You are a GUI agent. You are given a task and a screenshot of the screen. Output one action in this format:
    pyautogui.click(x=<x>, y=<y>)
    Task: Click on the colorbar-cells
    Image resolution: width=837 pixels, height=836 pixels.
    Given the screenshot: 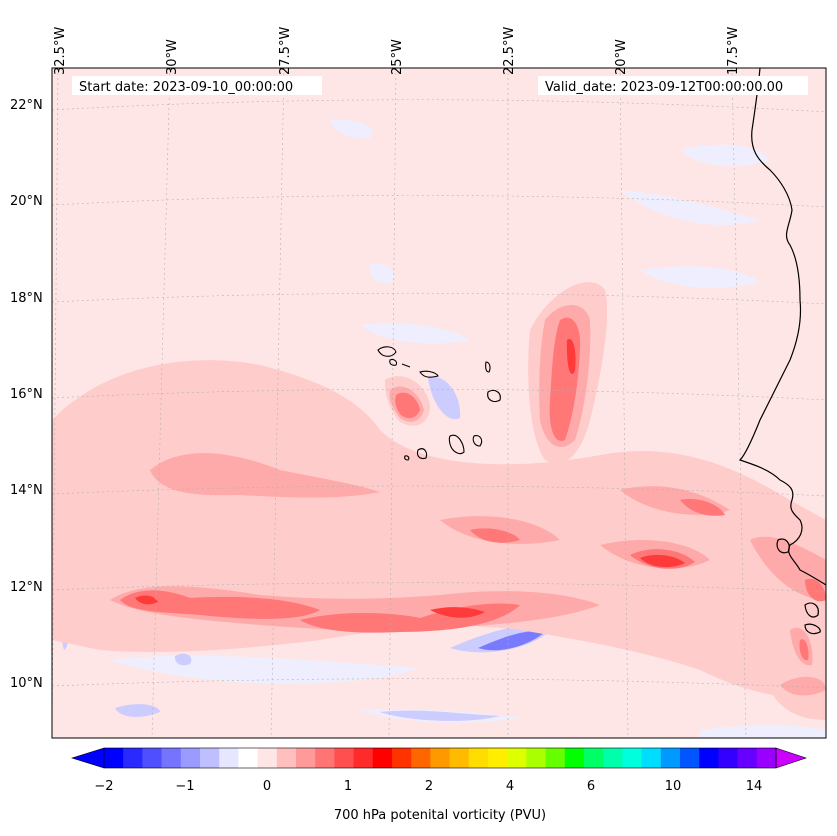 What is the action you would take?
    pyautogui.click(x=440, y=758)
    